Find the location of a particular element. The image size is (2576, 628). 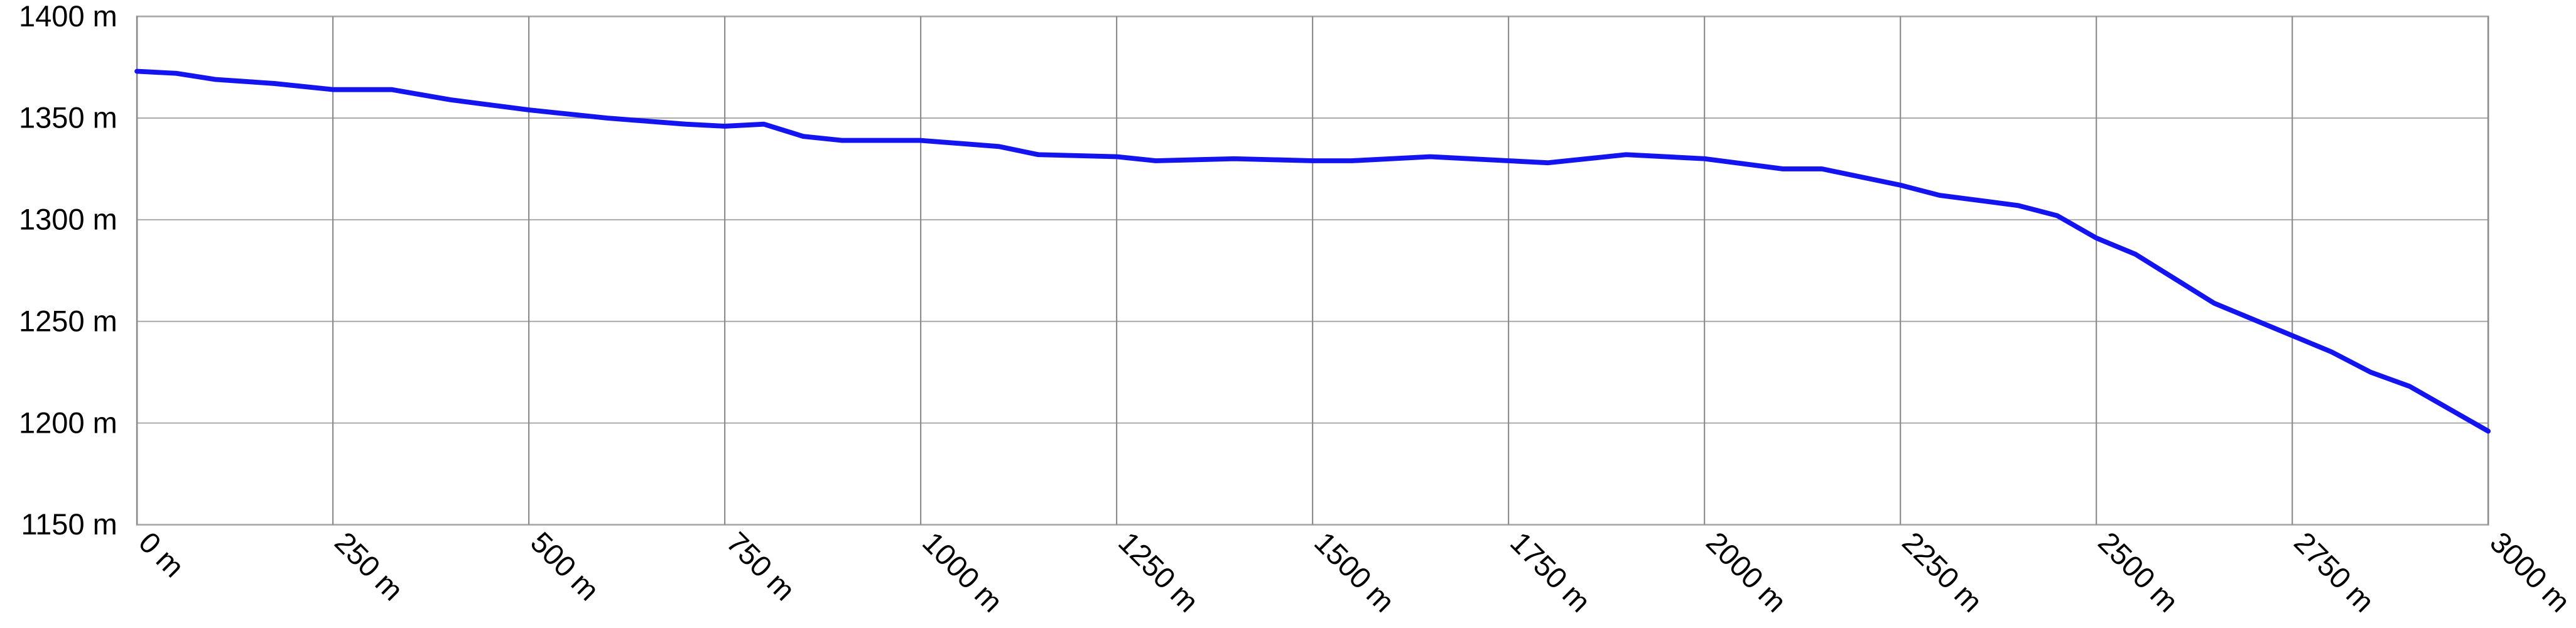

x-tick-label: 0 m is located at coordinates (162, 554).